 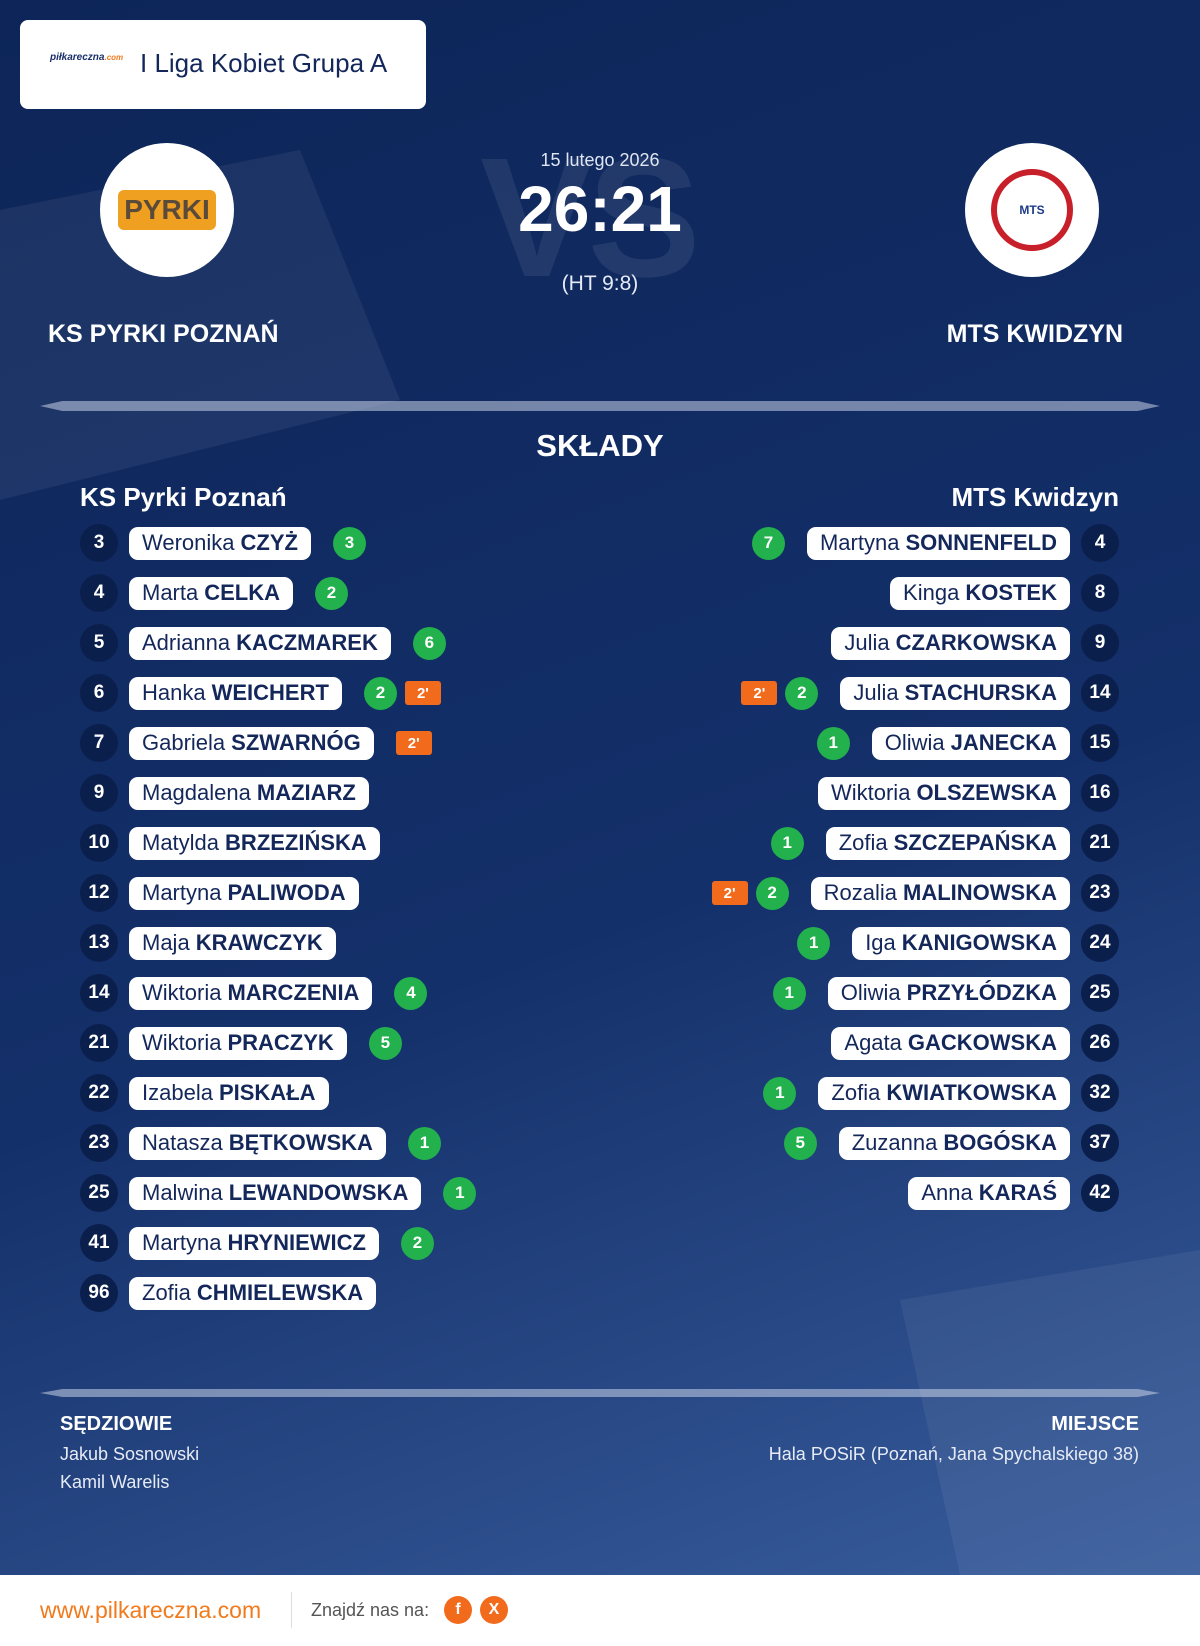 What do you see at coordinates (1100, 593) in the screenshot?
I see `player-number: 8` at bounding box center [1100, 593].